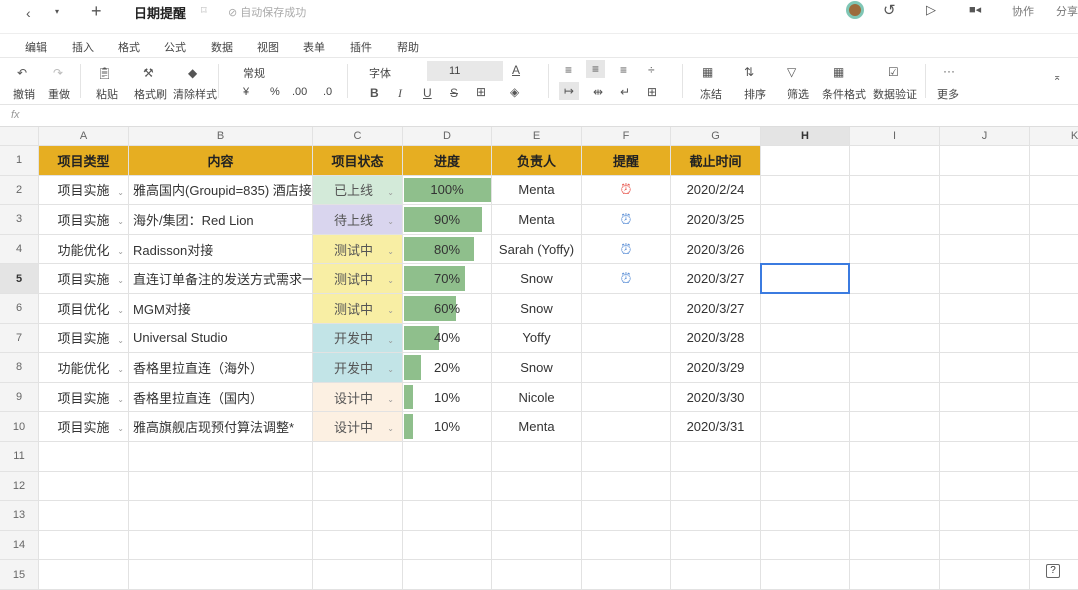 This screenshot has height=590, width=1078. I want to click on menu-item: 数据, so click(222, 48).